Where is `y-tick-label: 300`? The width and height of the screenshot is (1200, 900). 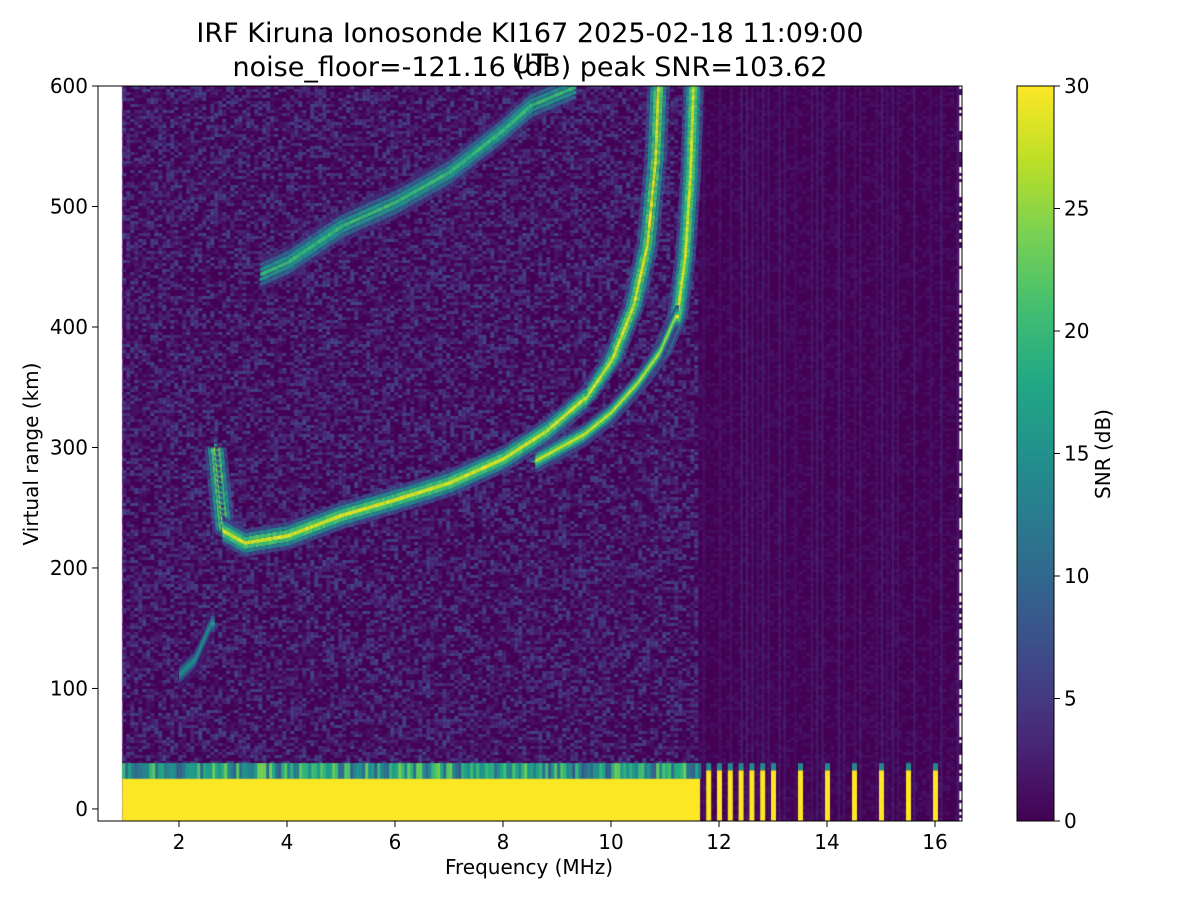
y-tick-label: 300 is located at coordinates (69, 447).